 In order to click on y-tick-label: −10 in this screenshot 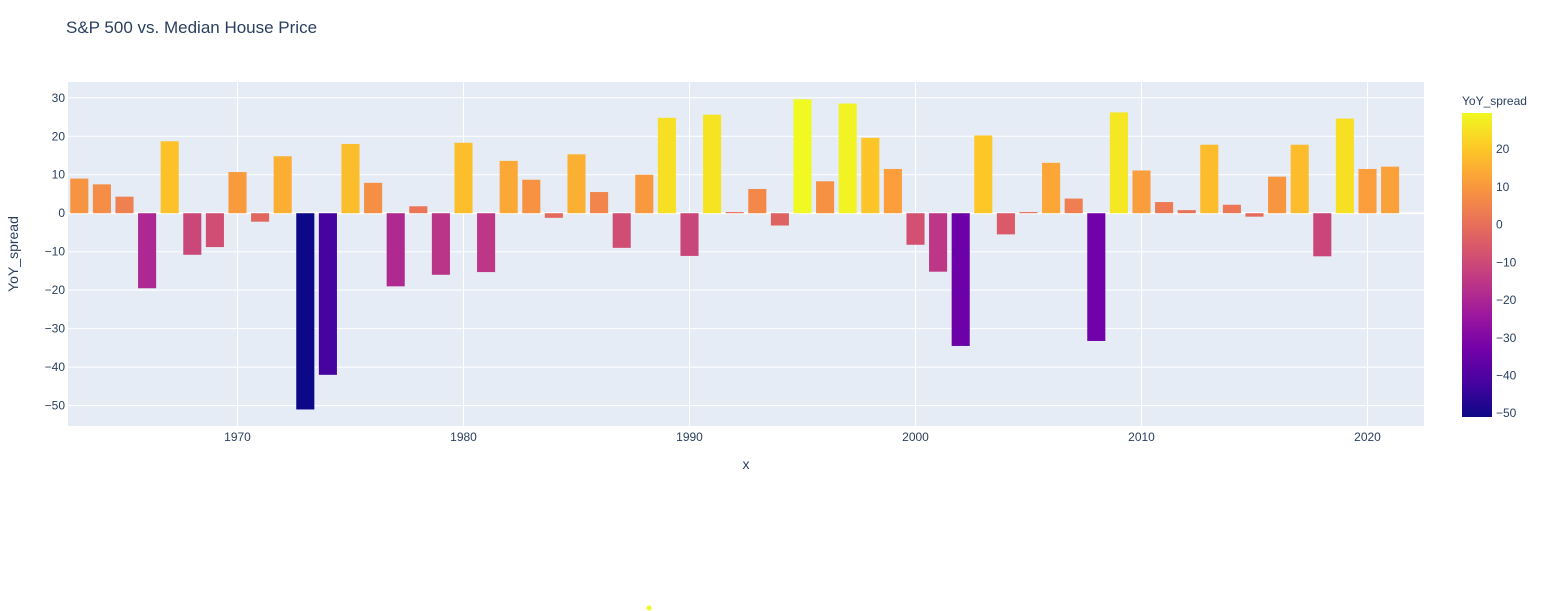, I will do `click(55, 252)`.